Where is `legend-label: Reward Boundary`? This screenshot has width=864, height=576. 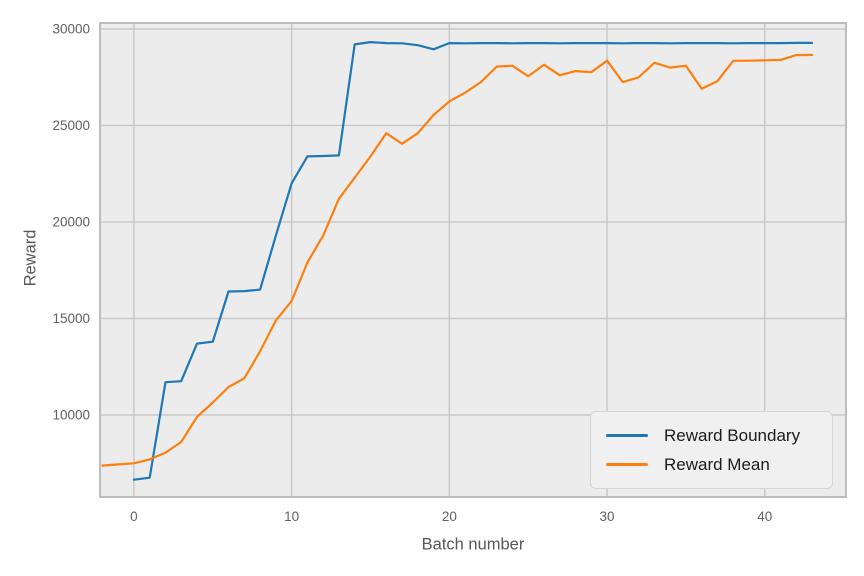 legend-label: Reward Boundary is located at coordinates (732, 435).